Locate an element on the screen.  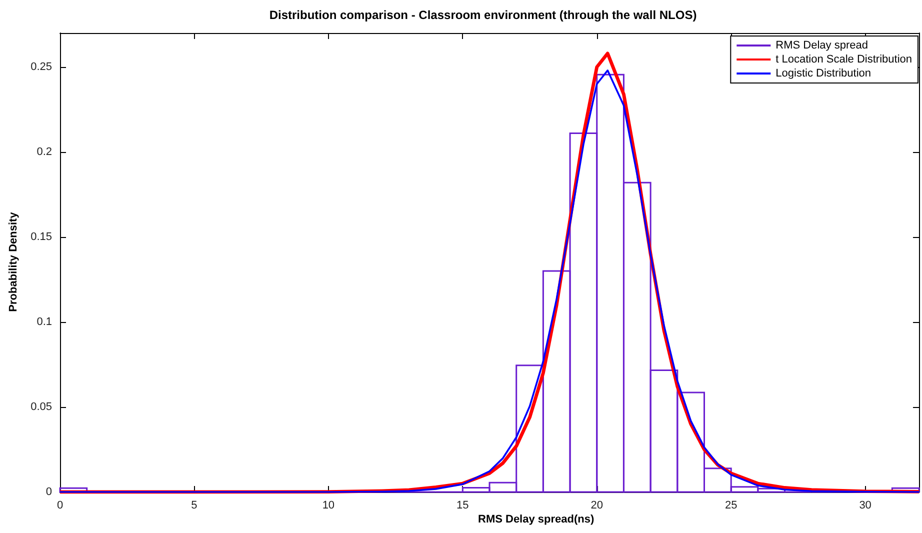
y-tick-label: 0.15 is located at coordinates (41, 237).